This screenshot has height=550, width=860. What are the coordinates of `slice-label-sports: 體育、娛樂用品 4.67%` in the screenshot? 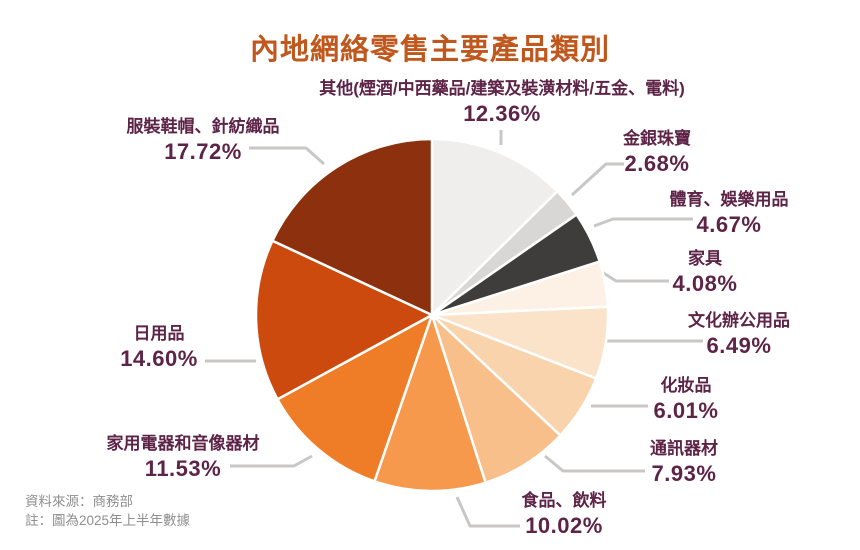 It's located at (729, 213).